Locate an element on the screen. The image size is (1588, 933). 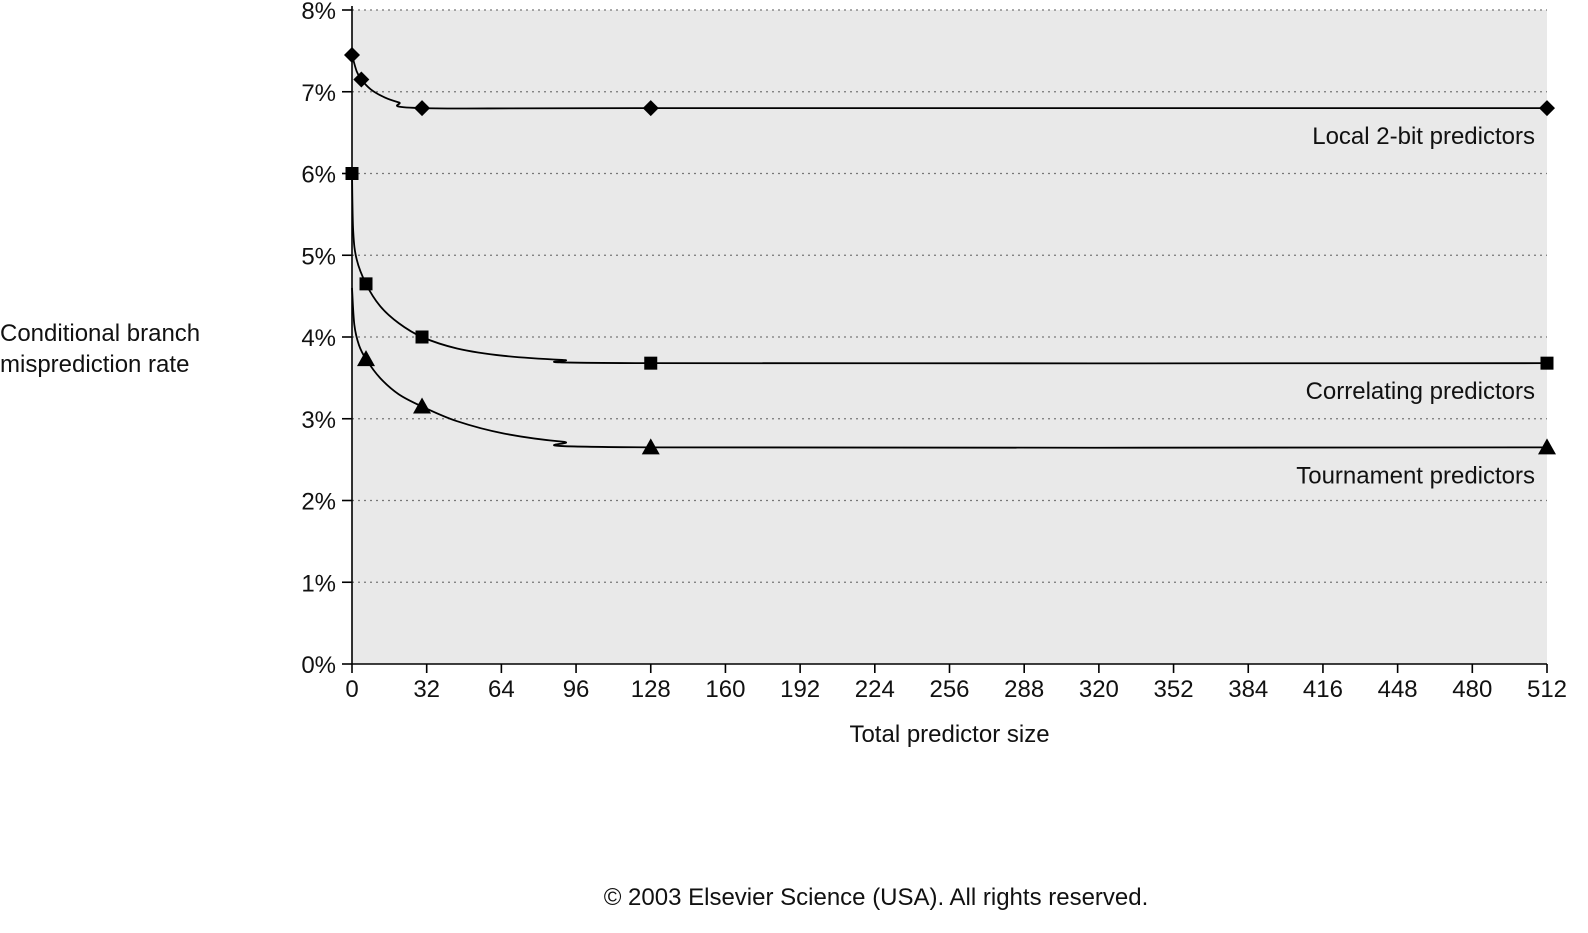
x-tick-label: 192 is located at coordinates (800, 689).